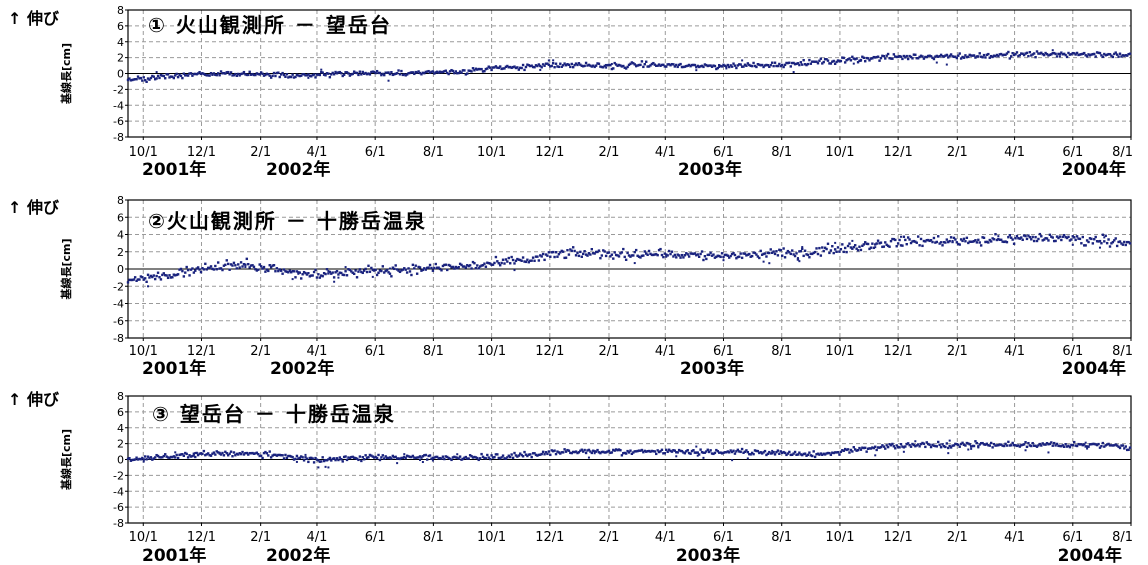 Image resolution: width=1148 pixels, height=565 pixels. Describe the element at coordinates (287, 221) in the screenshot. I see `chart-title: ②火山観測所 － 十勝岳温泉` at that location.